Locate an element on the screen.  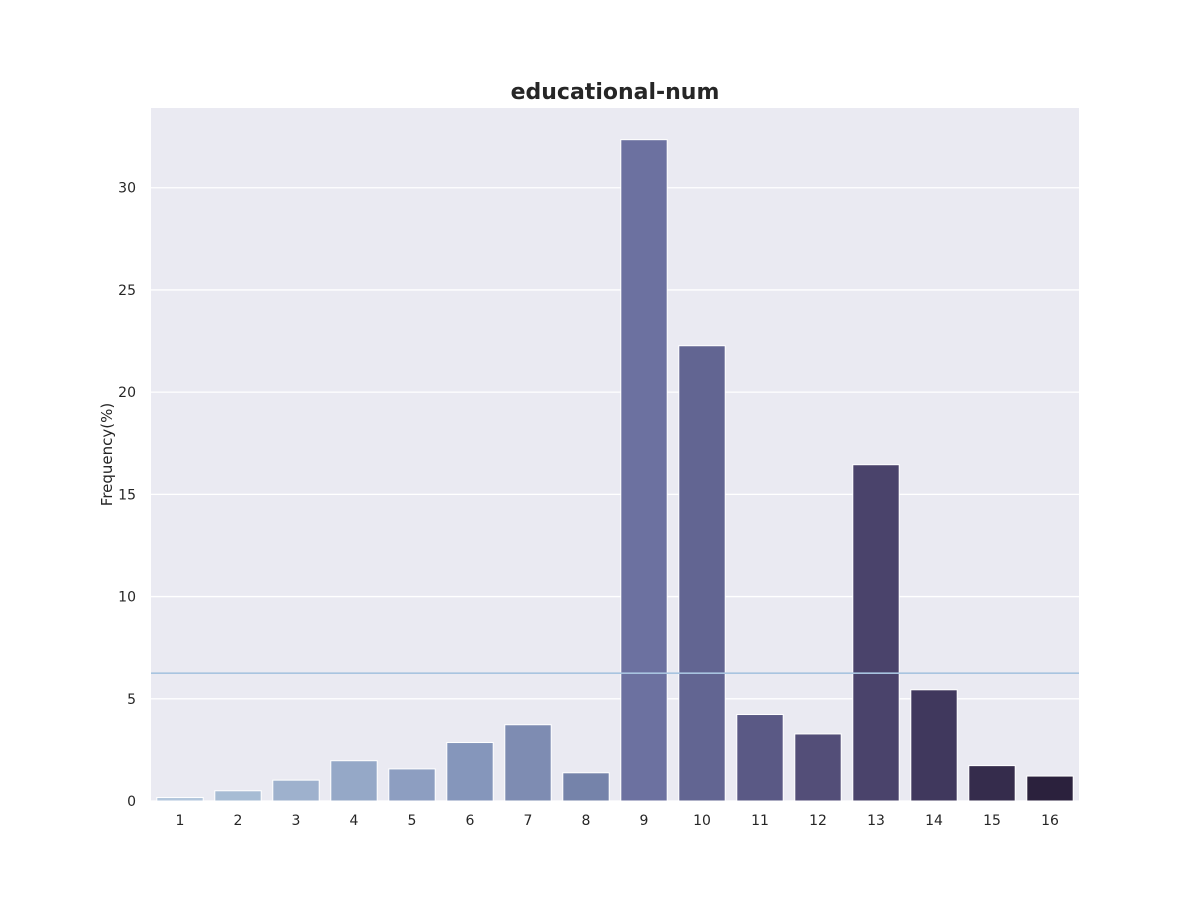
x-tick-label: 2 is located at coordinates (238, 821).